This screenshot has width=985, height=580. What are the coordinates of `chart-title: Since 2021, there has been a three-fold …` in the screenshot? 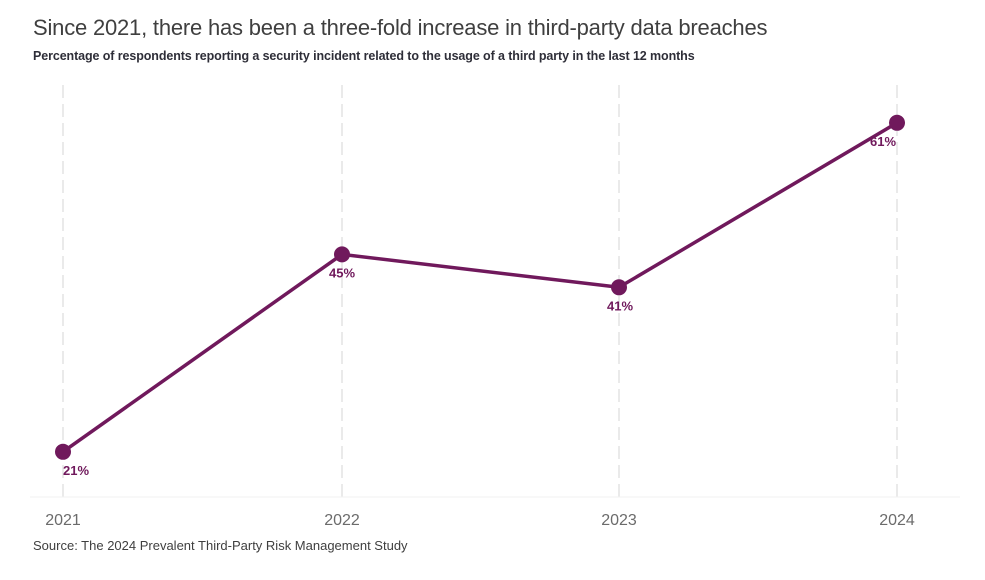 It's located at (400, 27).